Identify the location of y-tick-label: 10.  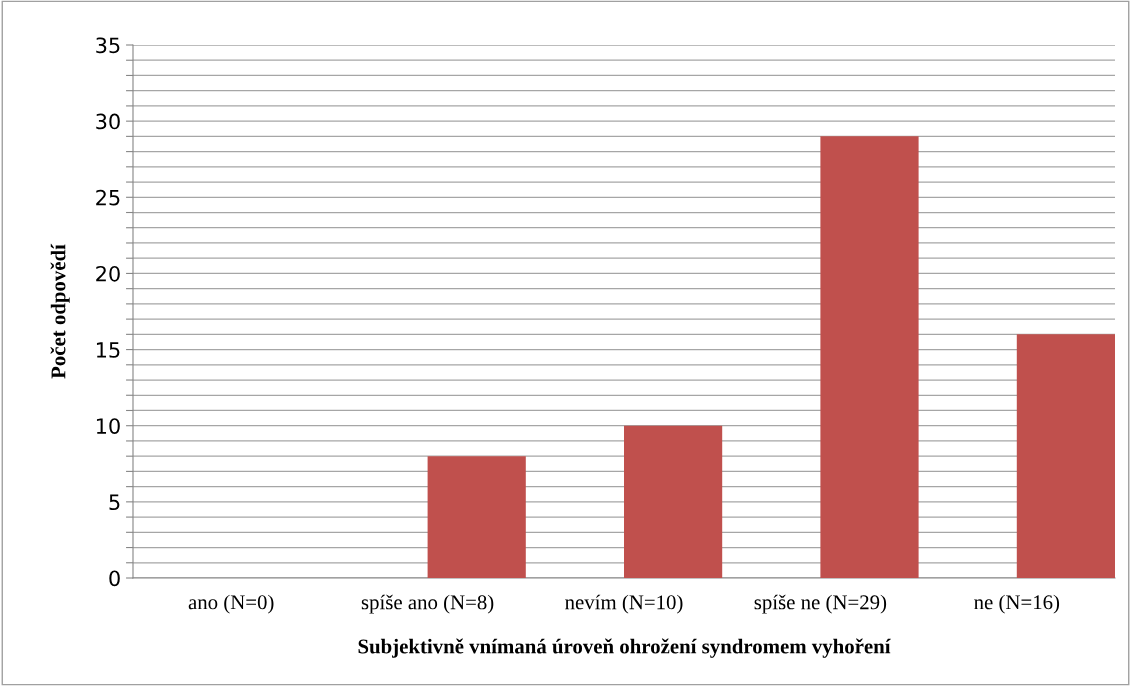
(108, 426).